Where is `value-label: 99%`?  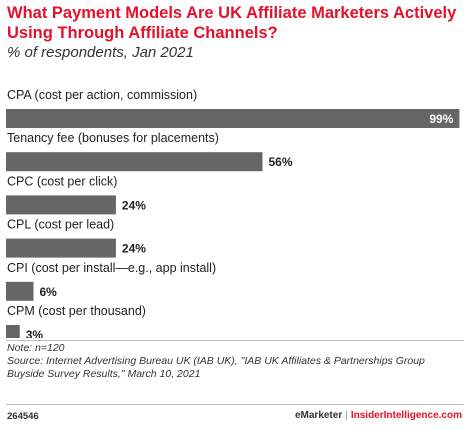
value-label: 99% is located at coordinates (441, 119).